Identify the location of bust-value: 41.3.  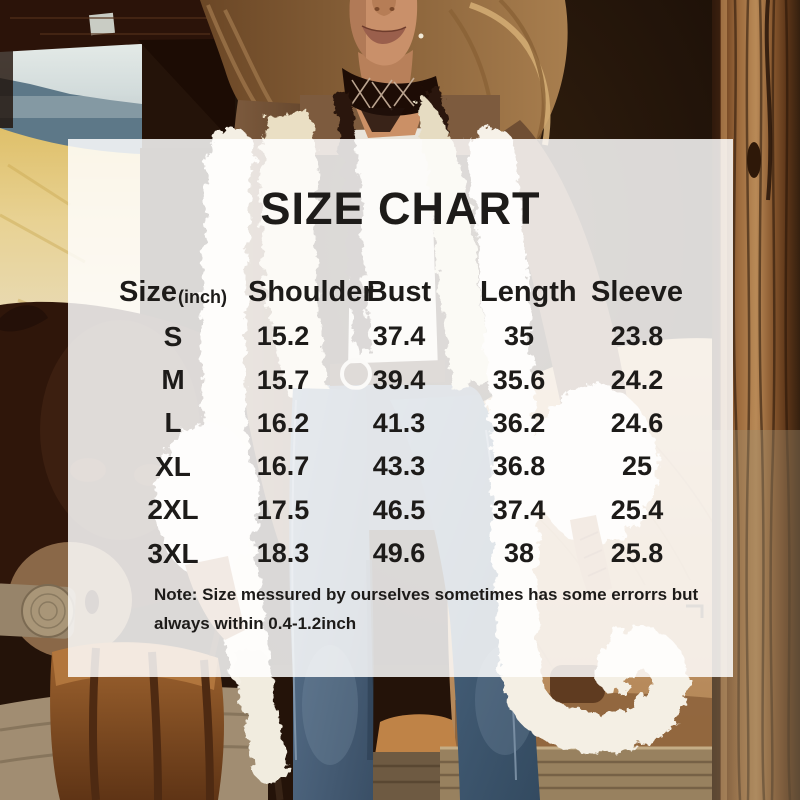
(399, 422).